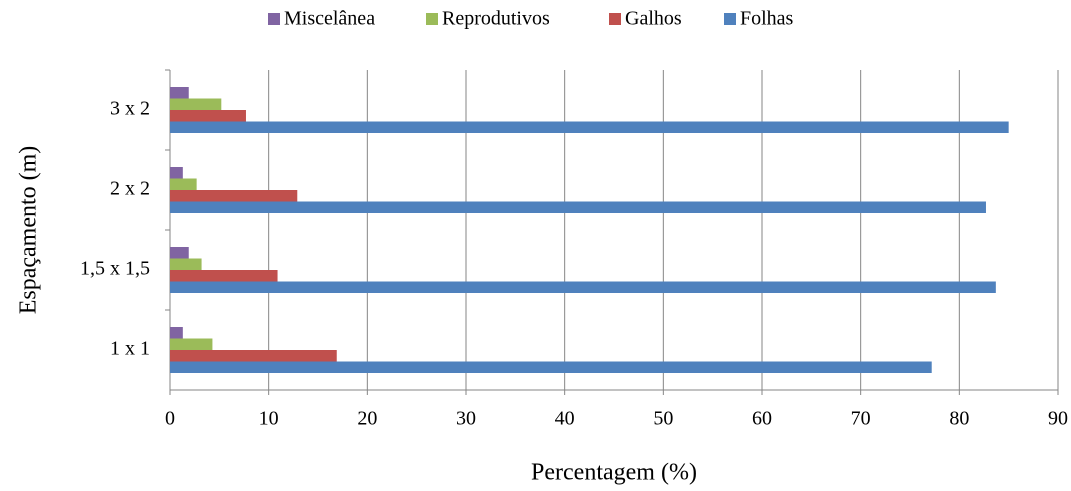  What do you see at coordinates (170, 419) in the screenshot?
I see `x-tick-label: 0` at bounding box center [170, 419].